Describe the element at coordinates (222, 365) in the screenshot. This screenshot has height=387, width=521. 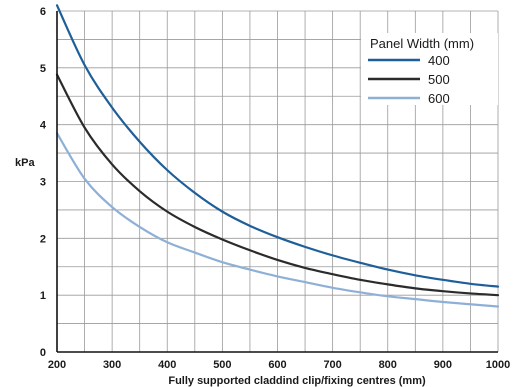
I see `x-tick-label: 500` at that location.